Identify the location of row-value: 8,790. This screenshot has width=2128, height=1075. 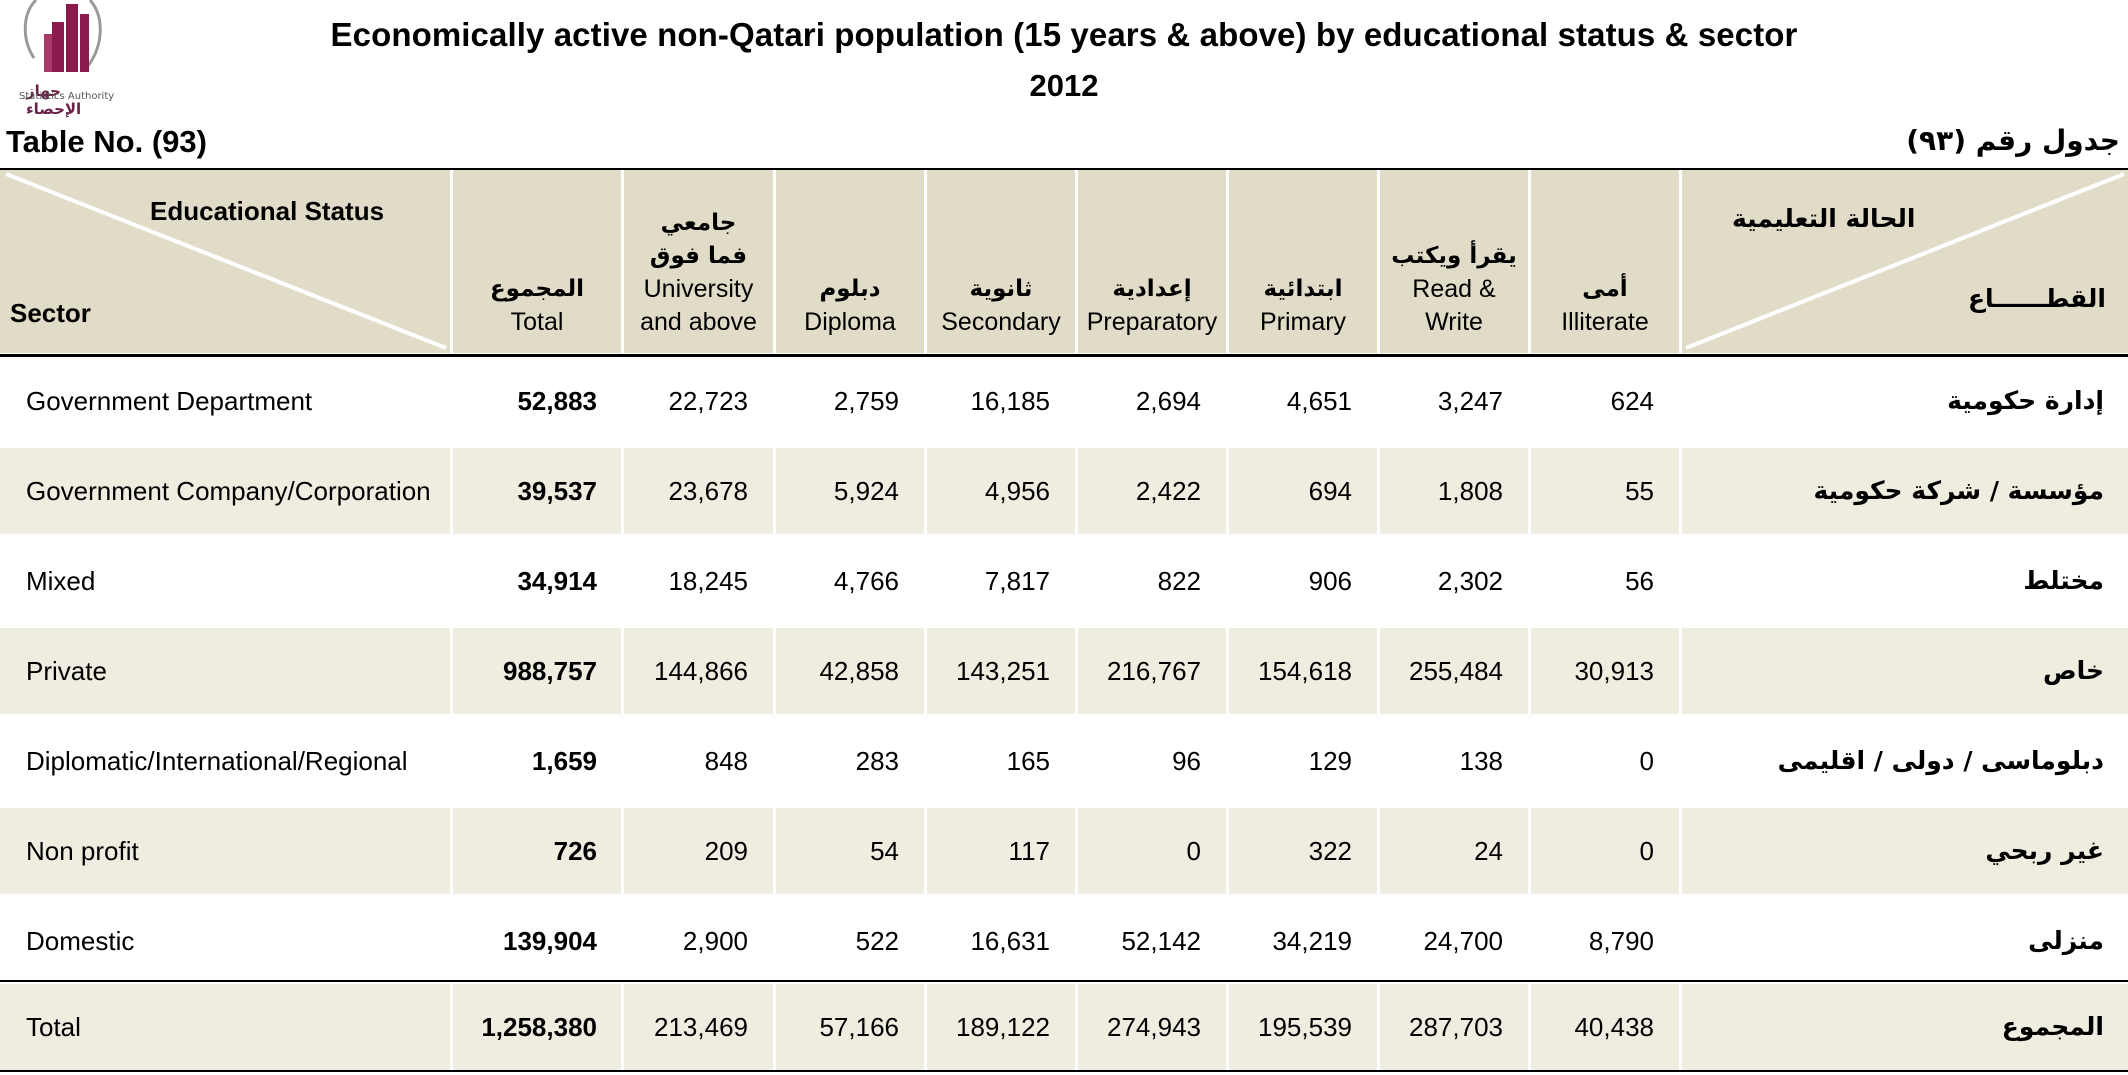
(1621, 941).